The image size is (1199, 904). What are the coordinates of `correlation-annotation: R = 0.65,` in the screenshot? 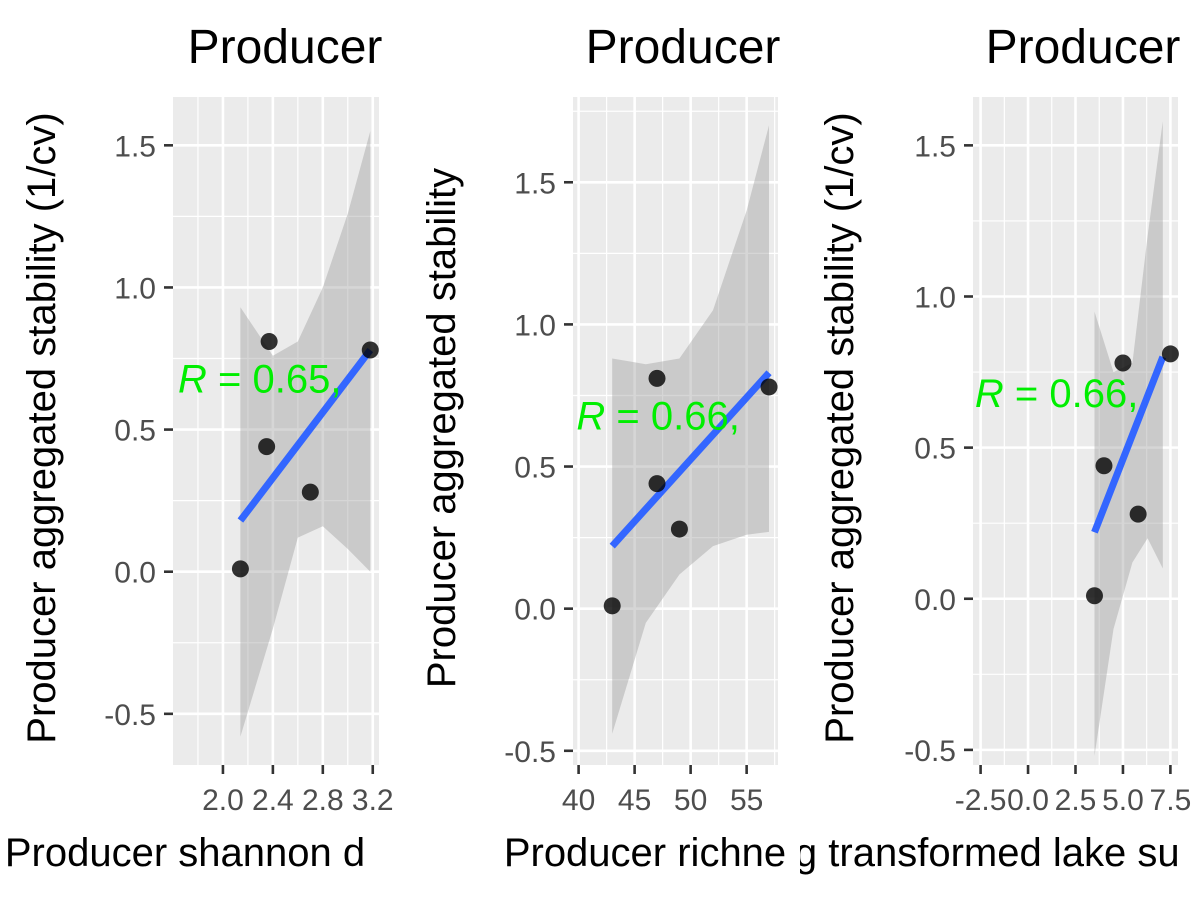 It's located at (259, 379).